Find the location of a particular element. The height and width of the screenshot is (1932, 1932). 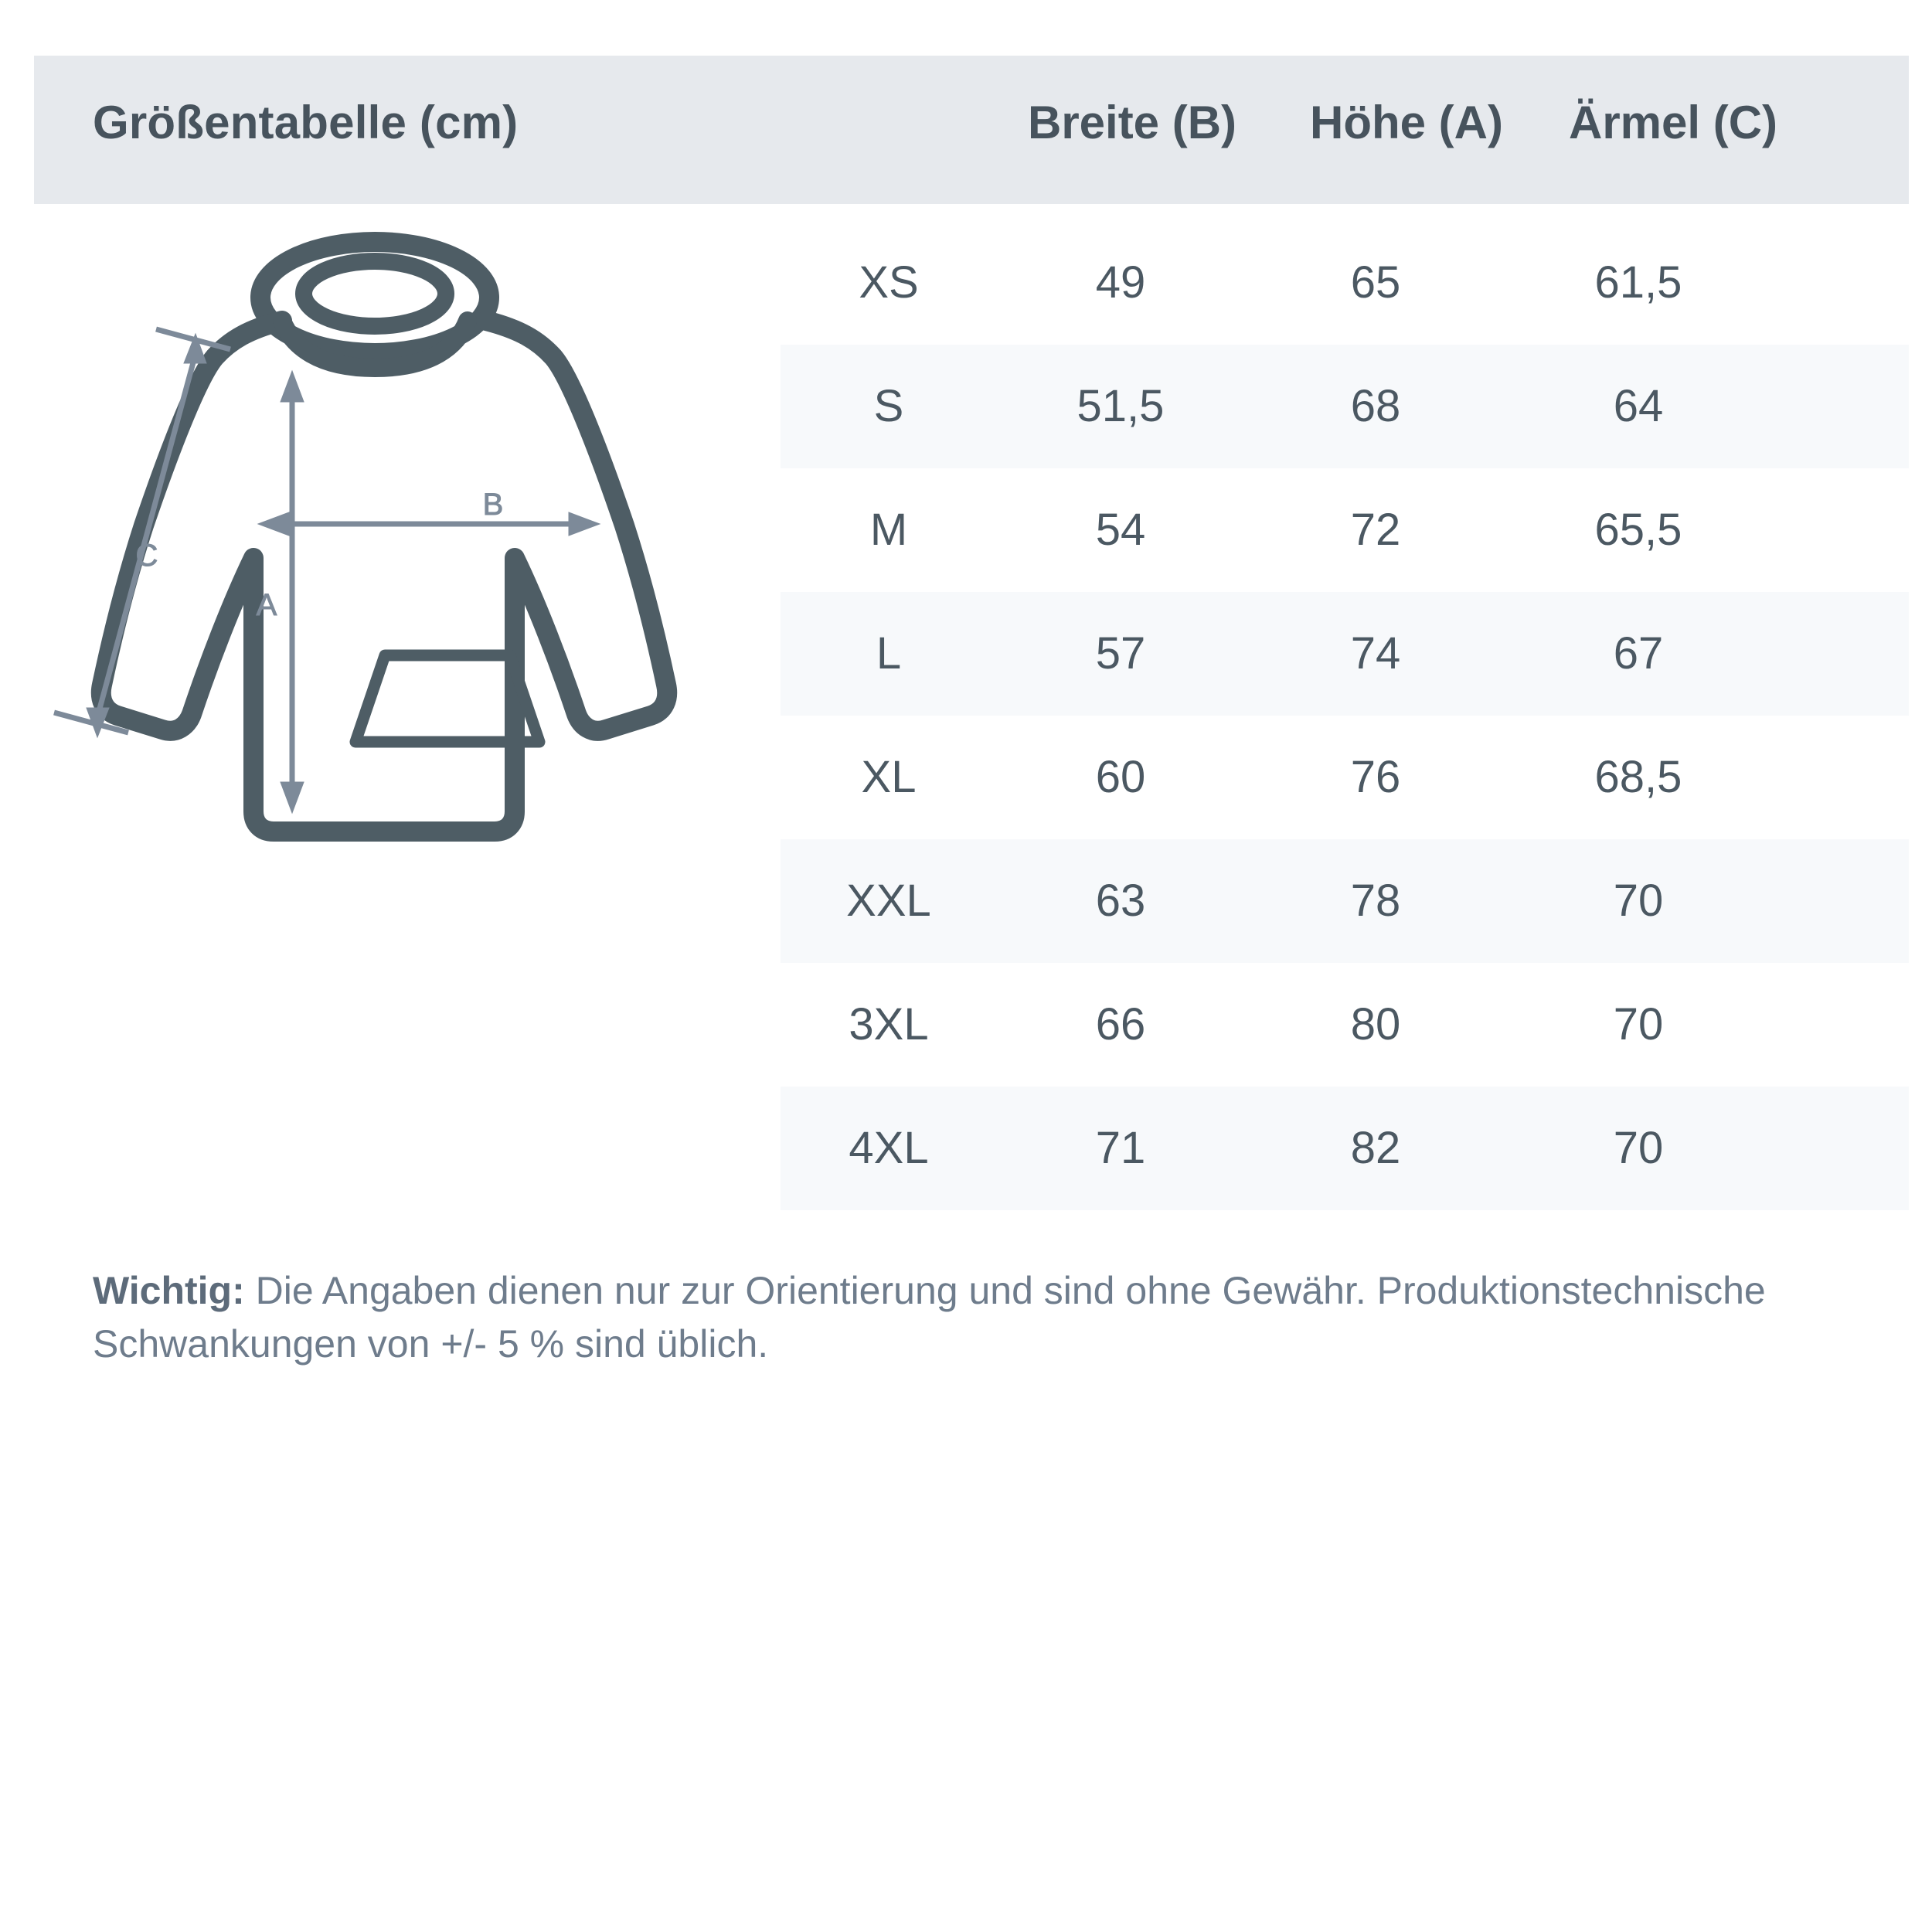

table-row: S 51,5 68 64 is located at coordinates (1345, 407).